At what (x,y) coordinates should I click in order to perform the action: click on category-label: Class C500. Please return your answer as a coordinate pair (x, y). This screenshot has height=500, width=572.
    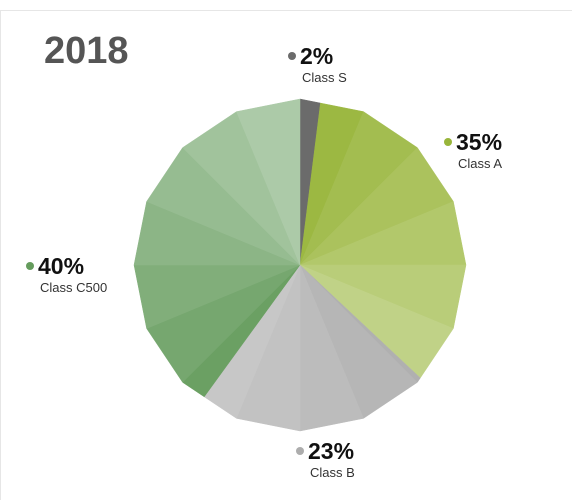
    Looking at the image, I should click on (73, 287).